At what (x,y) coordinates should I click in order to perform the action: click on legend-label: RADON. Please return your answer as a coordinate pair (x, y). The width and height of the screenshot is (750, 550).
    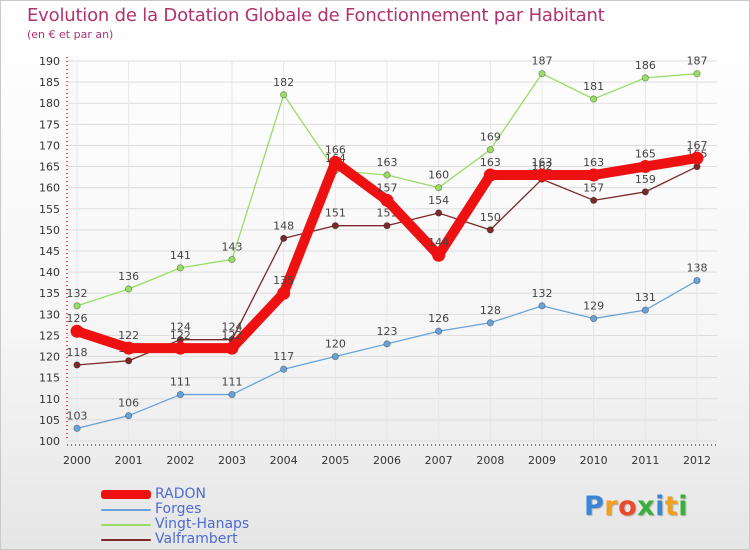
    Looking at the image, I should click on (181, 494).